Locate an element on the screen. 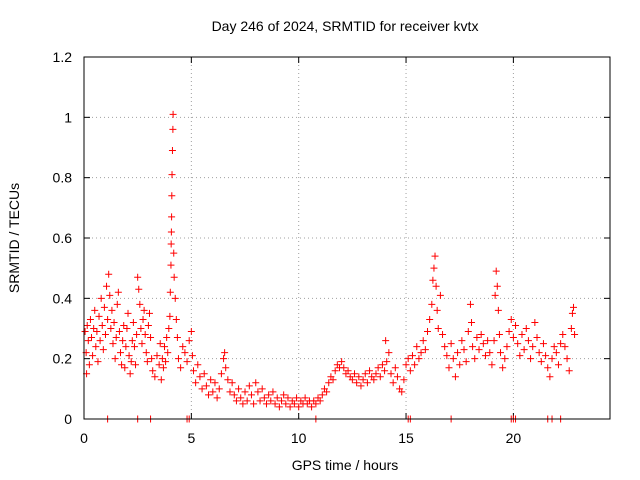  y-tick-label: 0.2 is located at coordinates (63, 359).